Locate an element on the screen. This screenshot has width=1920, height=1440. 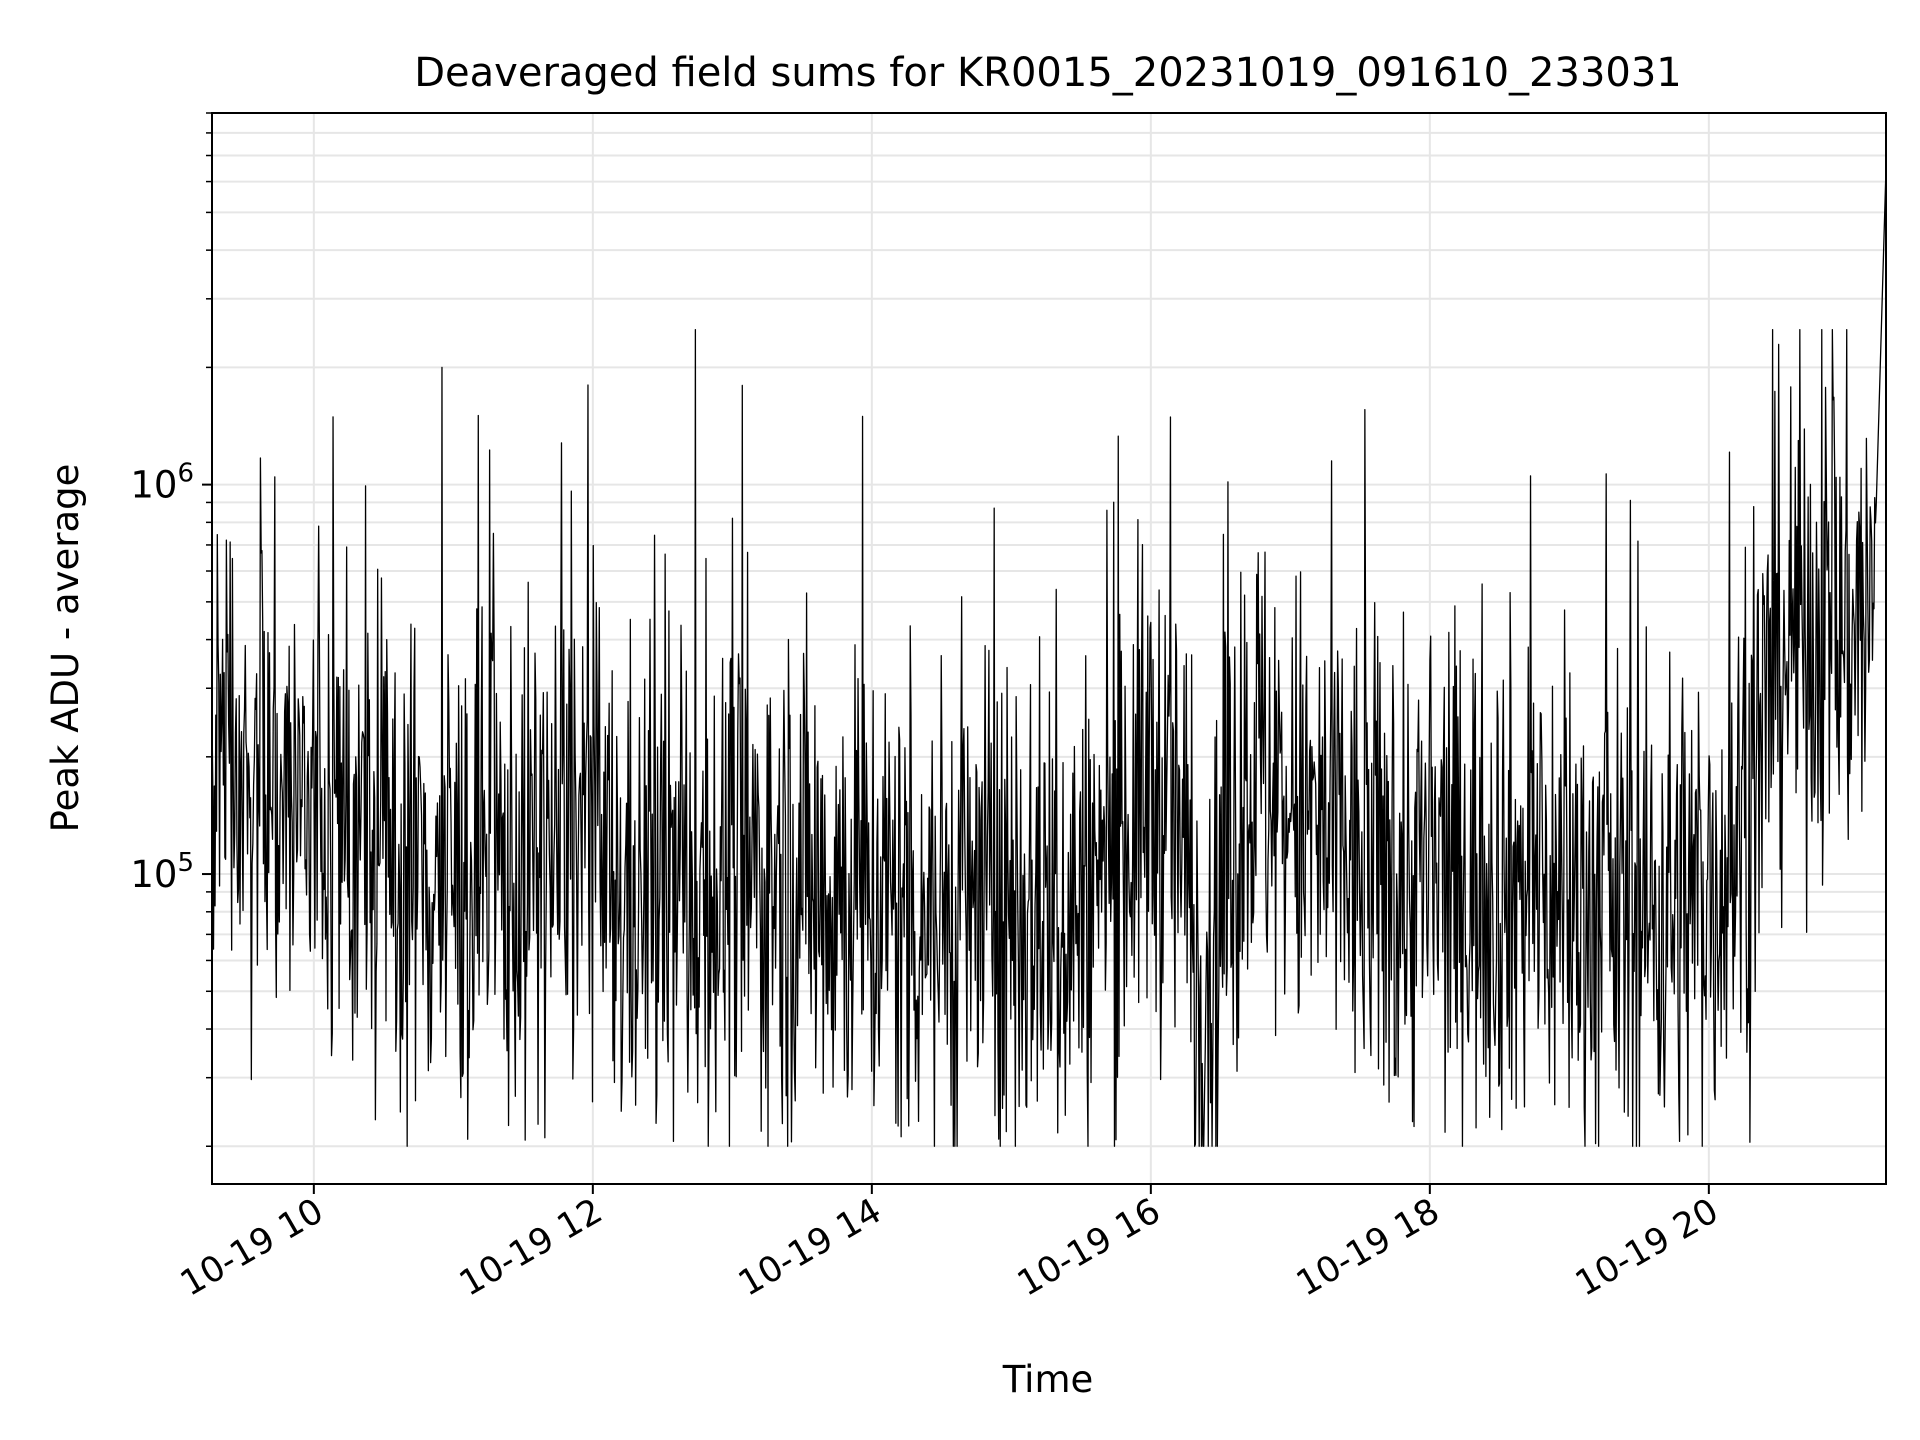
x-axis-label: Time is located at coordinates (1048, 1379).